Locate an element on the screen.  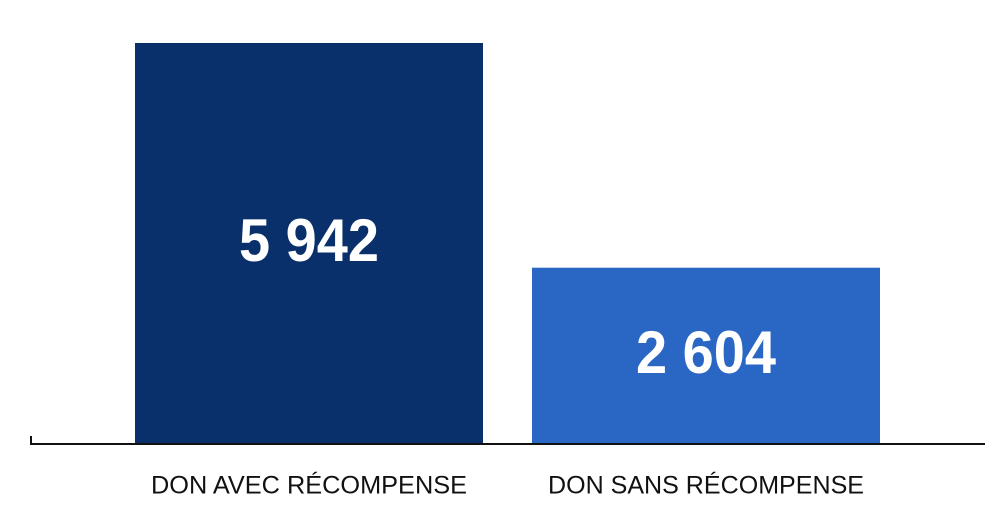
category-label: DON AVEC RÉCOMPENSE is located at coordinates (309, 485).